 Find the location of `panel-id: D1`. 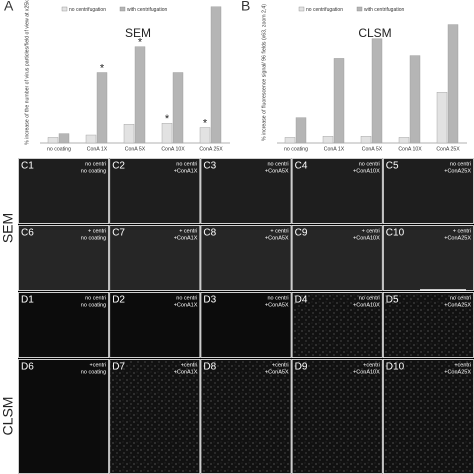

panel-id: D1 is located at coordinates (27, 300).